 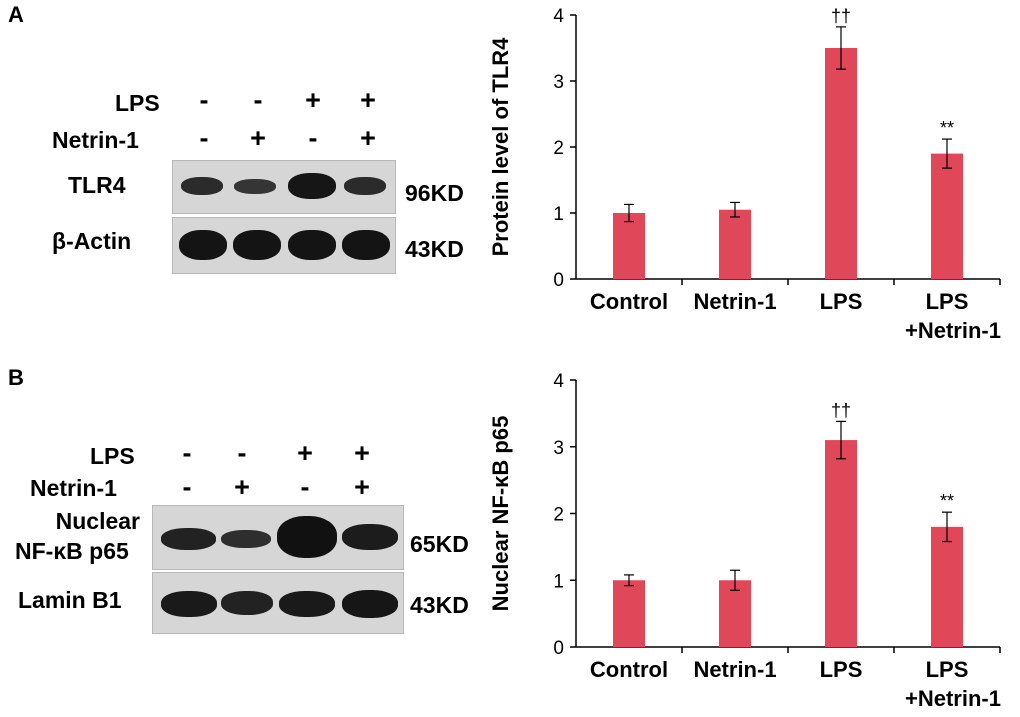 I want to click on blot-size-nfkb: 65KD, so click(x=439, y=544).